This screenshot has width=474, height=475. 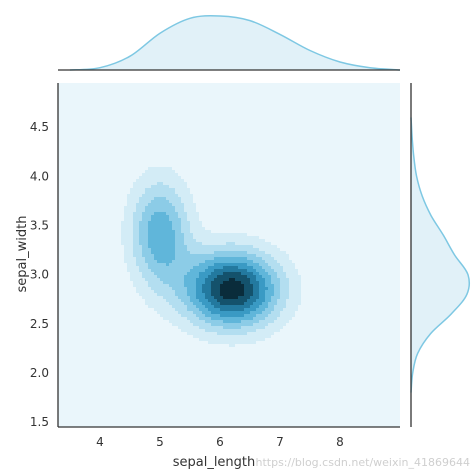 What do you see at coordinates (39, 373) in the screenshot?
I see `y-tick-label: 2.0` at bounding box center [39, 373].